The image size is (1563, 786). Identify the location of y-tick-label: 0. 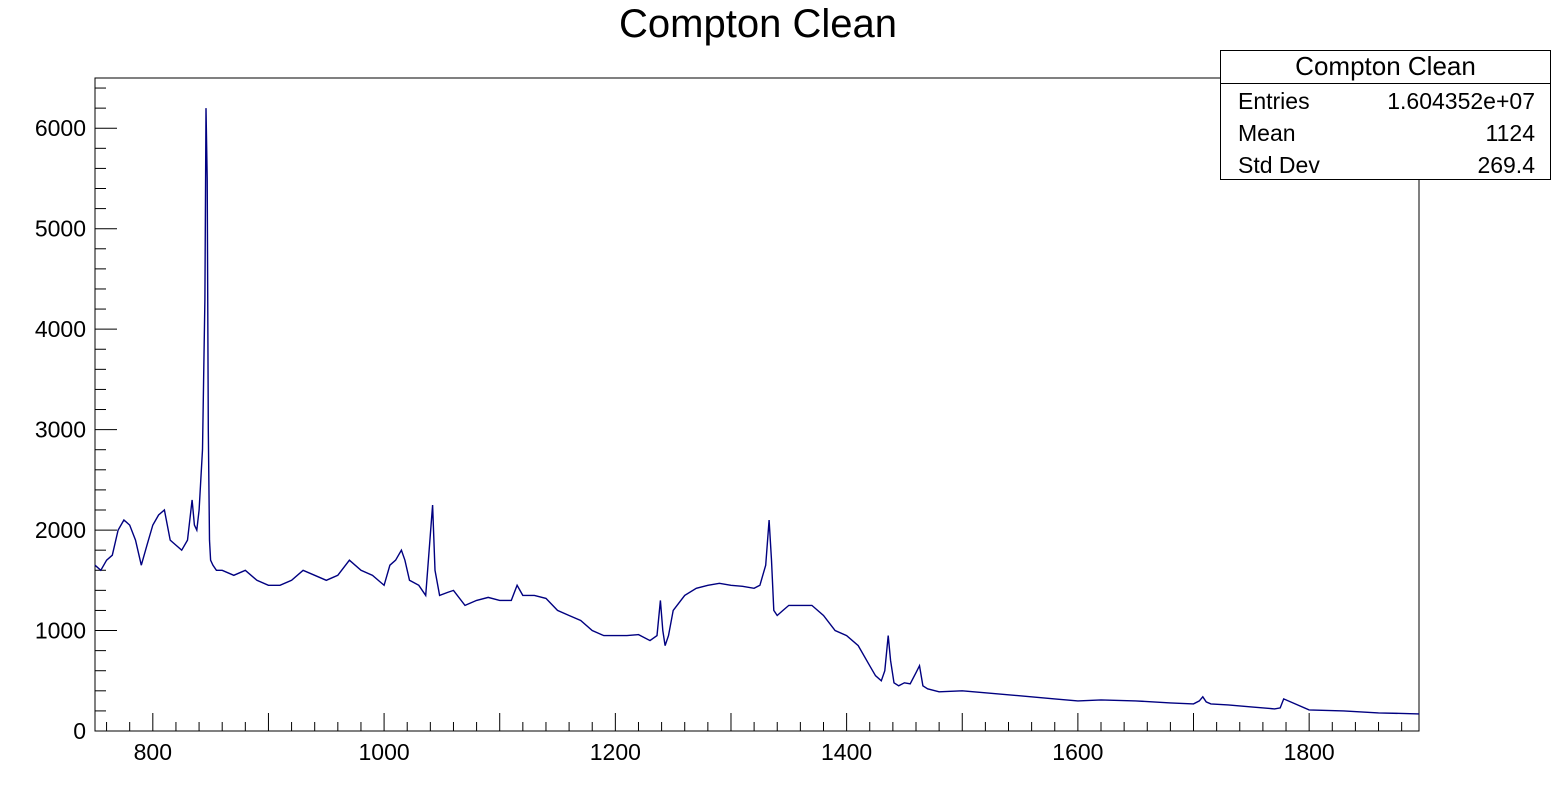
(79, 731).